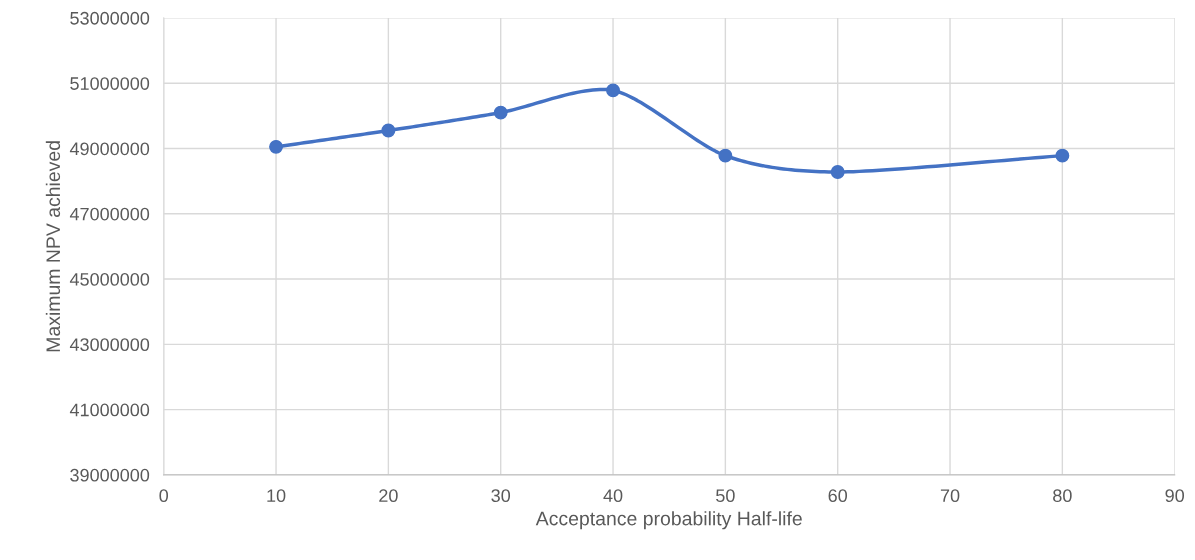 This screenshot has height=560, width=1195. I want to click on x-tick-label: 30, so click(501, 496).